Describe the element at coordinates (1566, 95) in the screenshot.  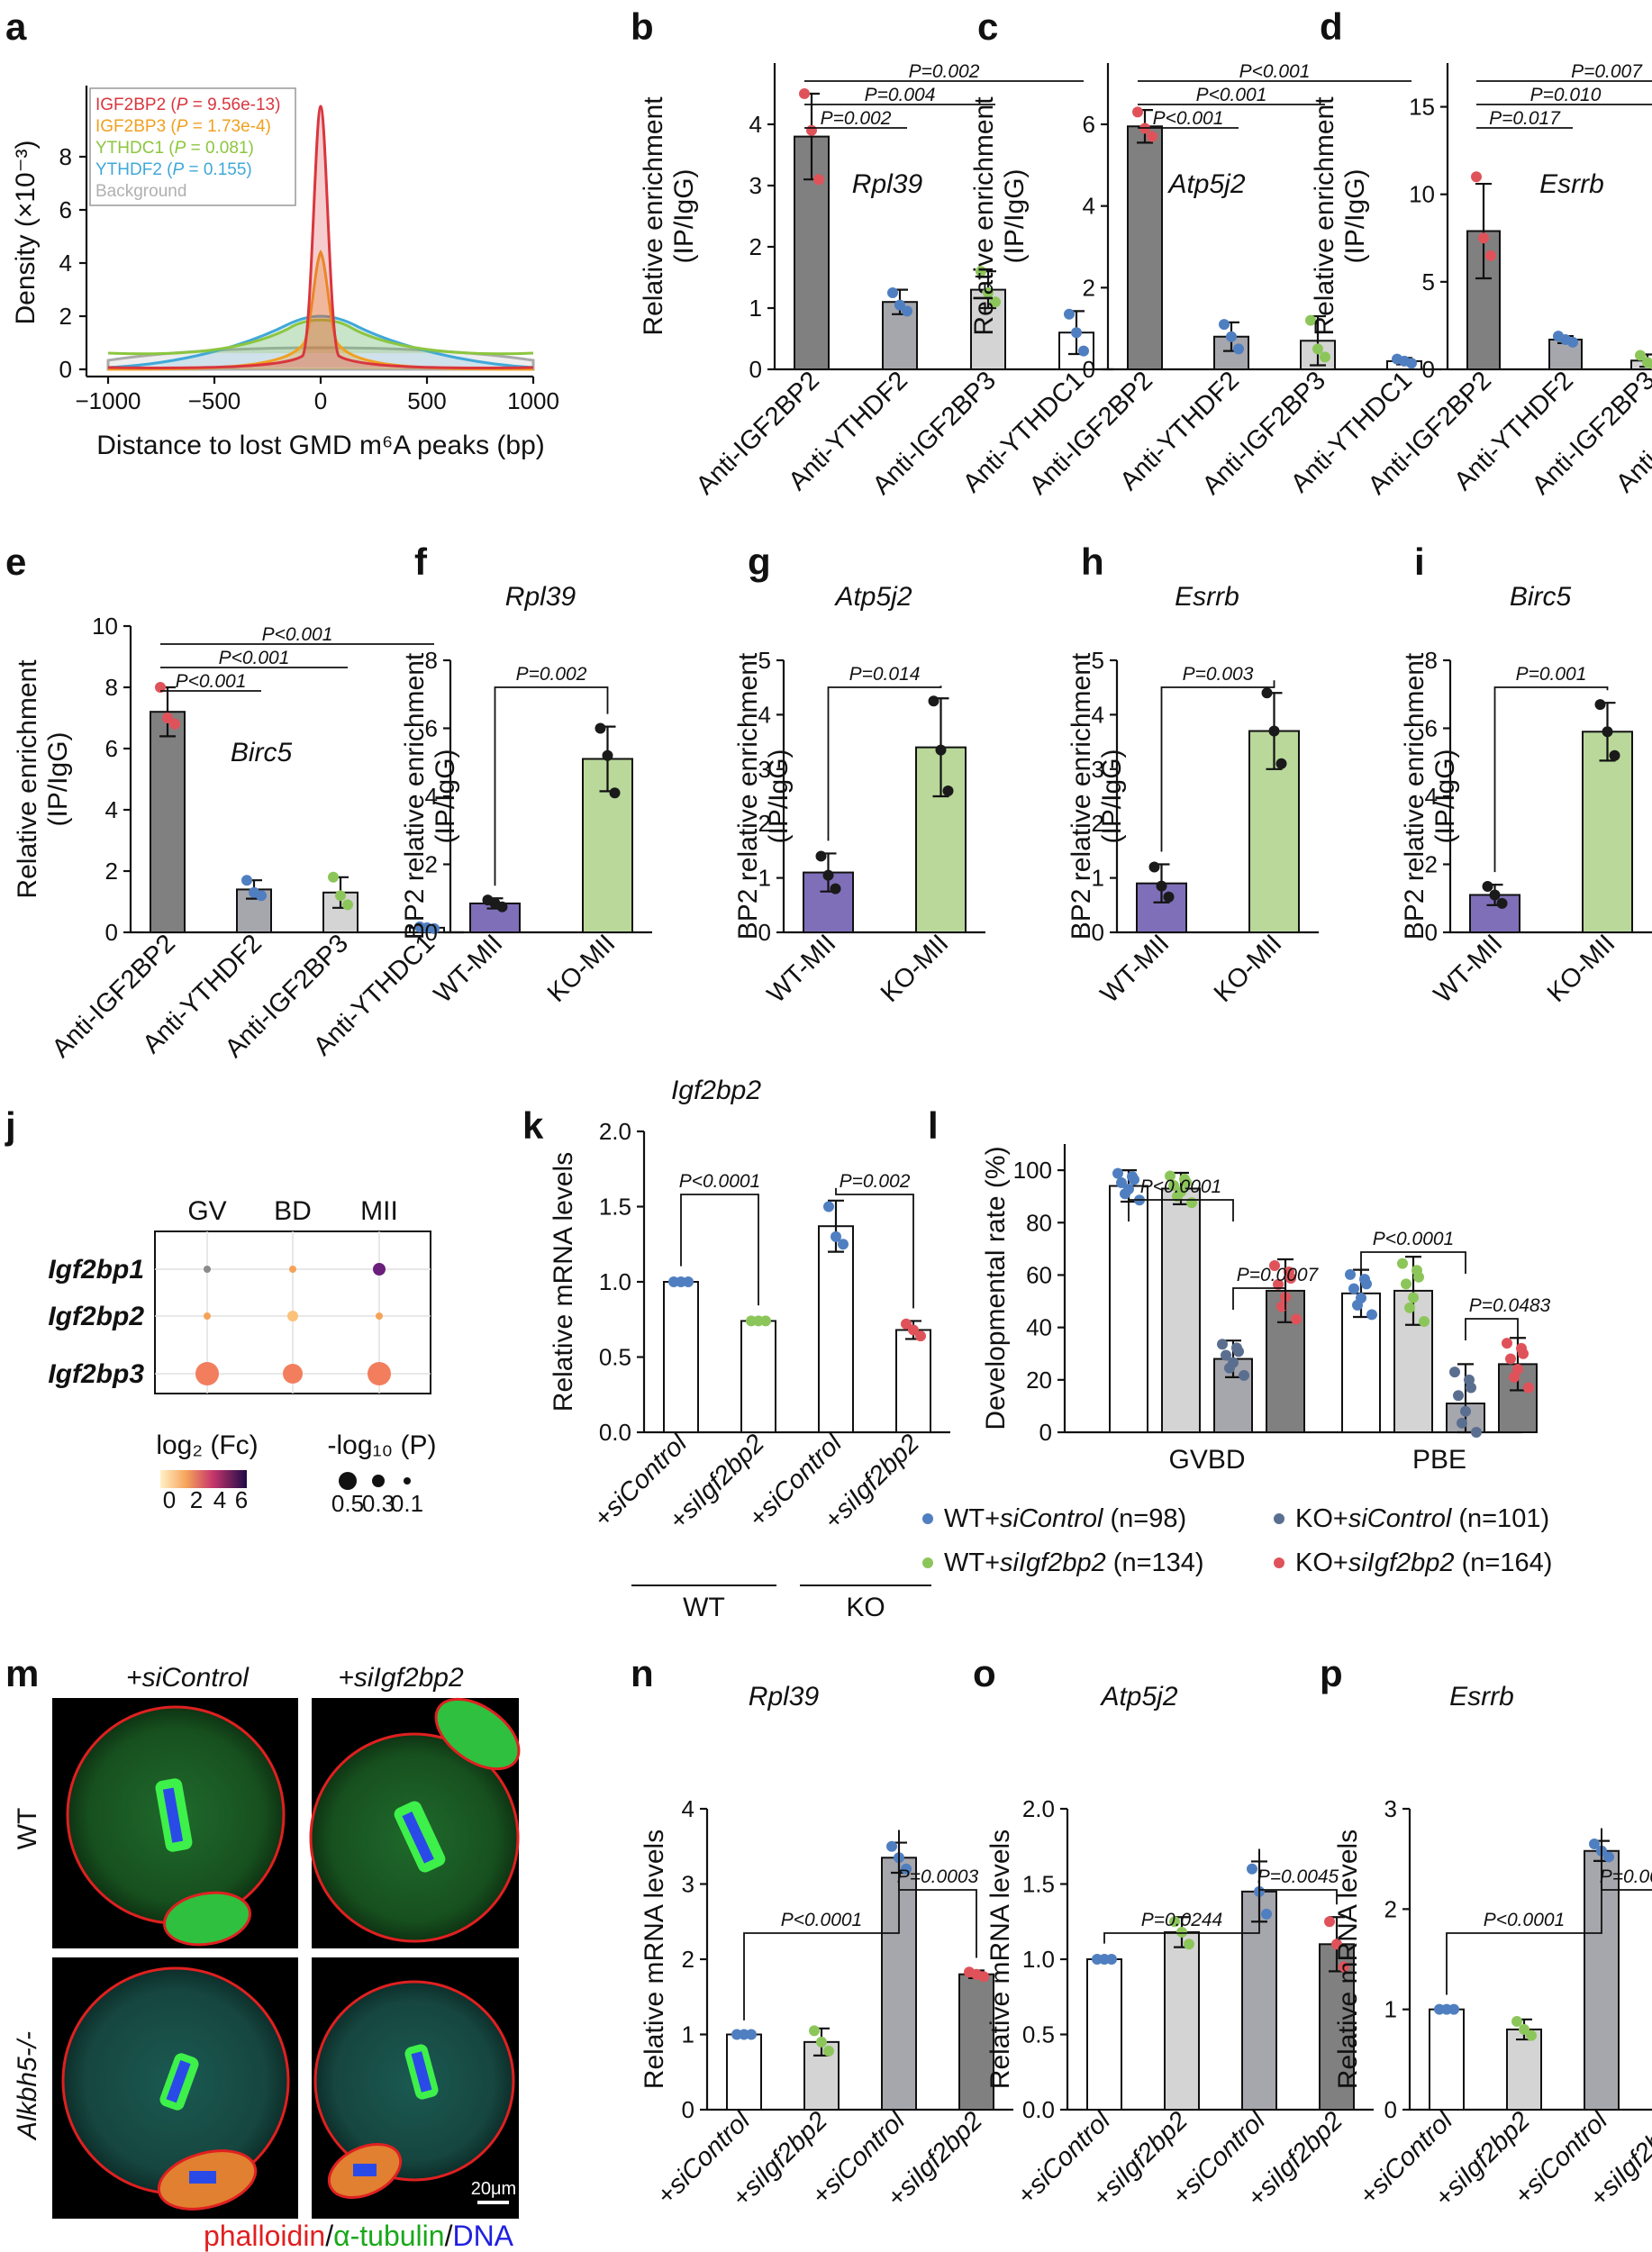
I see `pvalue-d-1: P=0.010` at that location.